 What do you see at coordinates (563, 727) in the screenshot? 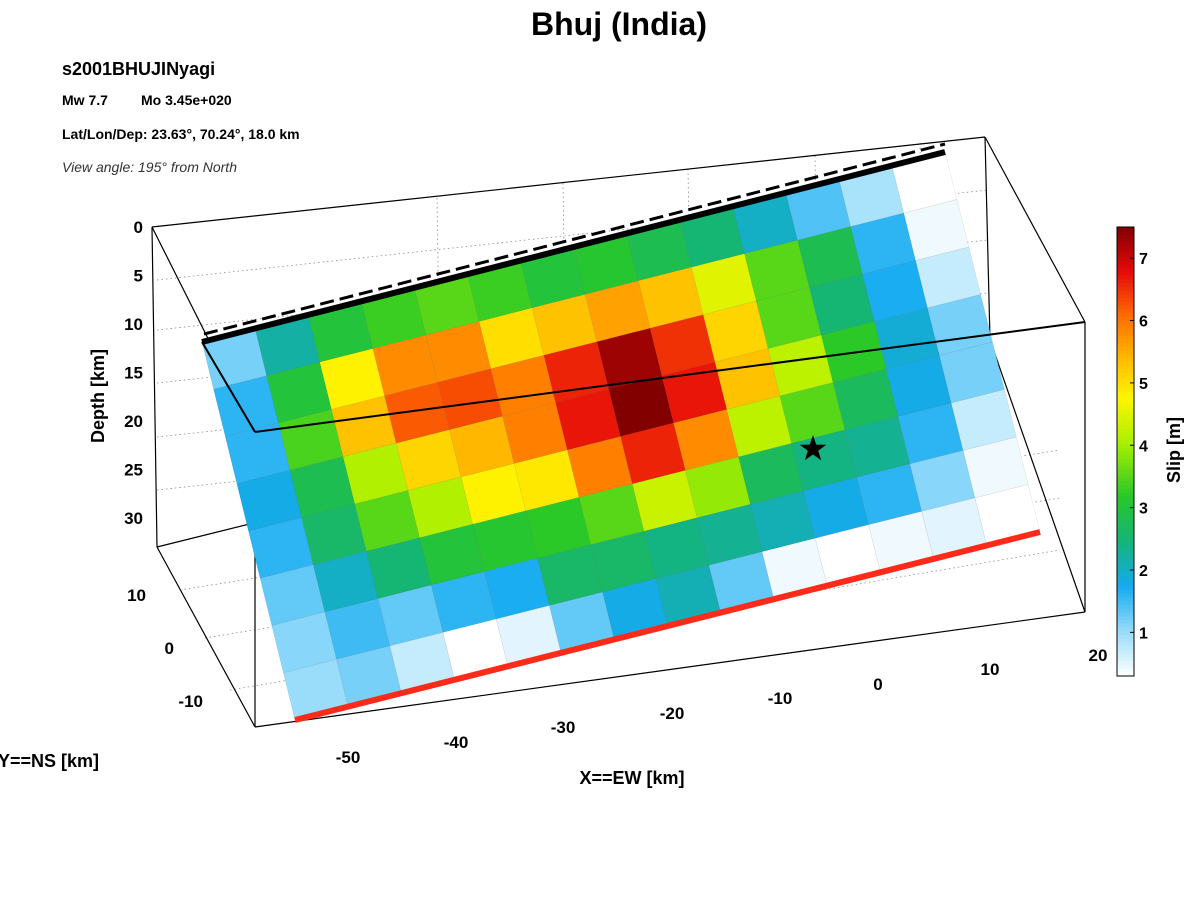
I see `x-tick-2: -30` at bounding box center [563, 727].